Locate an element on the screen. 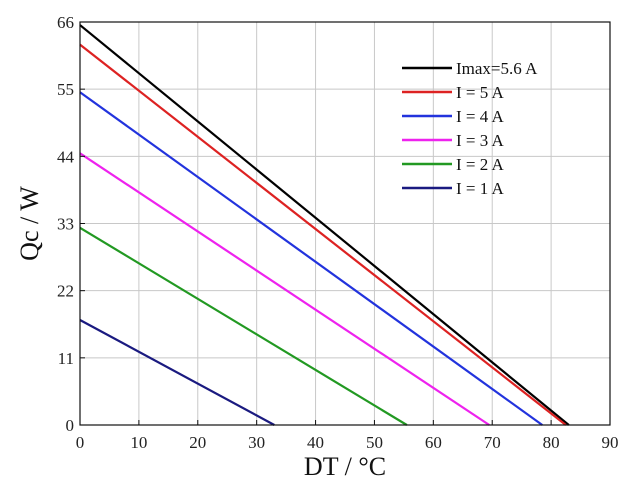  x-tick-label: 0 is located at coordinates (80, 442).